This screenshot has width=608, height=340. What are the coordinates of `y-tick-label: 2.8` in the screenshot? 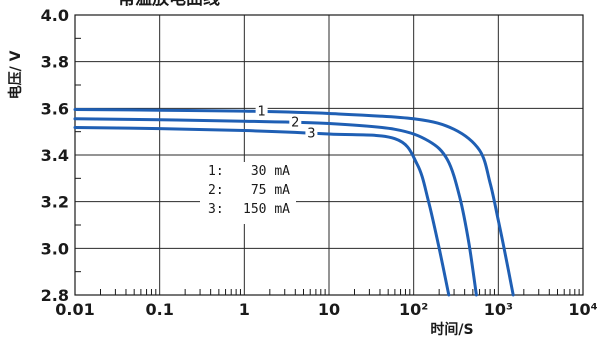 It's located at (55, 295).